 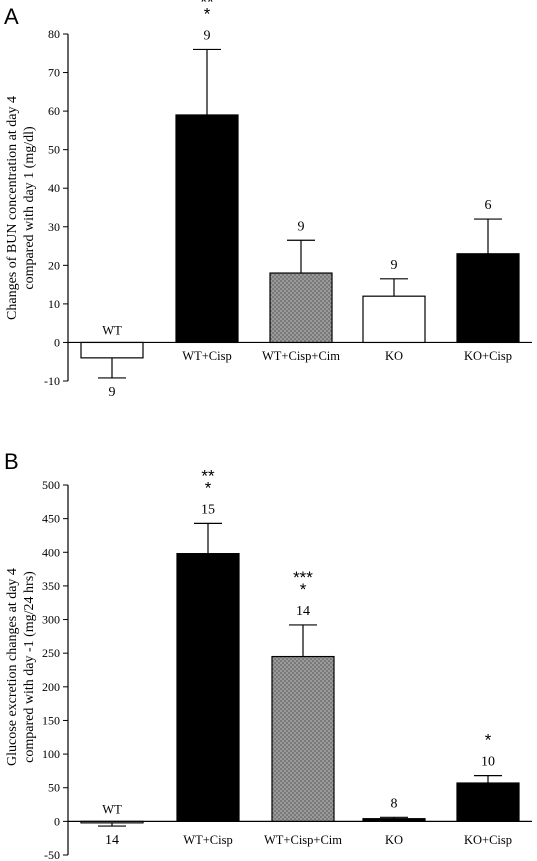 I want to click on y-tick-label: 300, so click(x=51, y=620).